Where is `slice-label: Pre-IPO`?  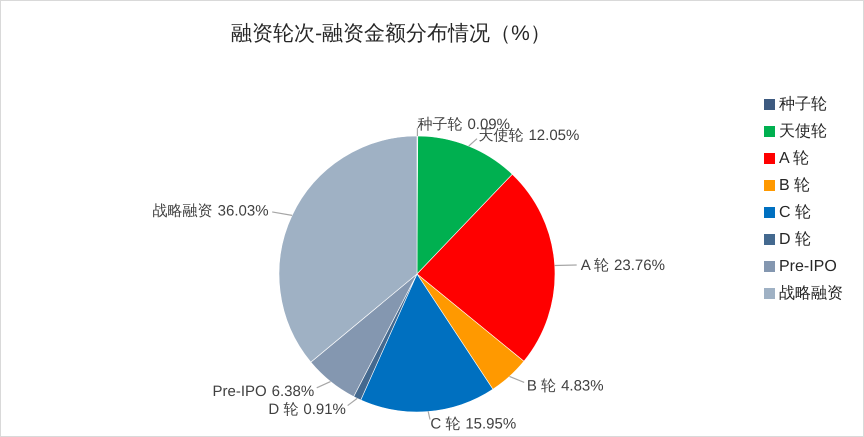 slice-label: Pre-IPO is located at coordinates (239, 391).